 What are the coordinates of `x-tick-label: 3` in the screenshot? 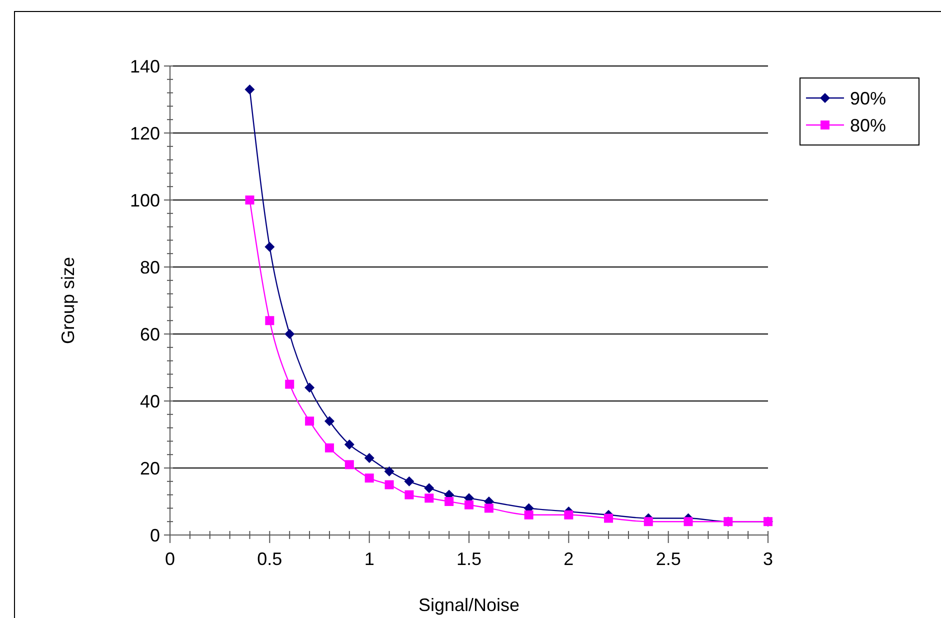 It's located at (768, 559).